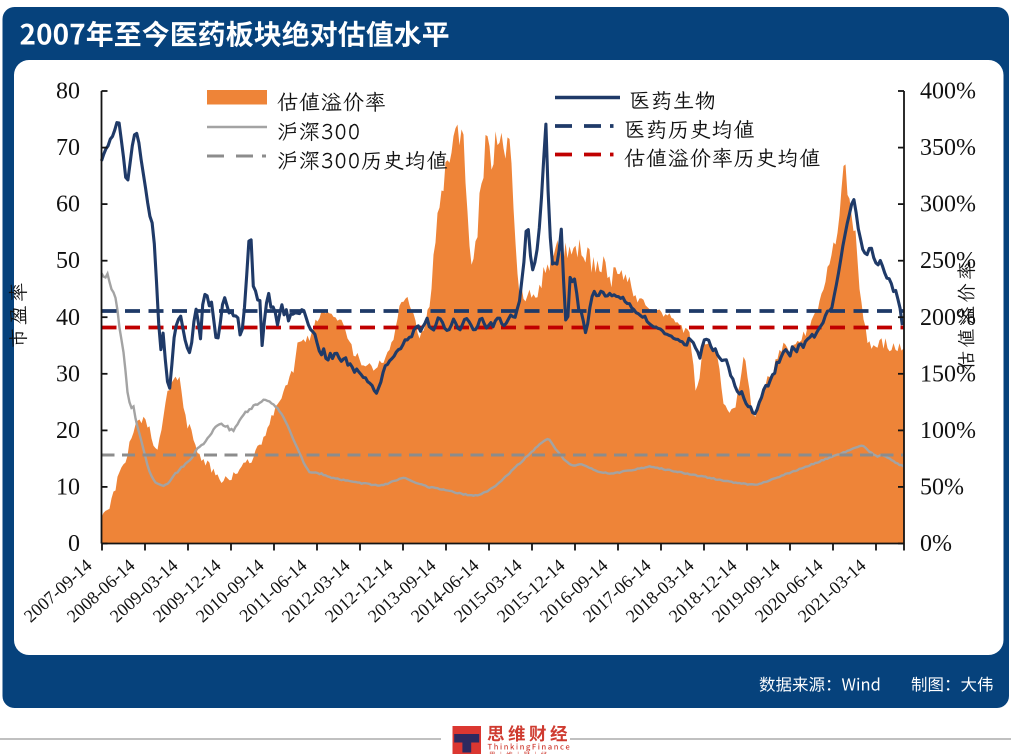 Image resolution: width=1011 pixels, height=754 pixels. What do you see at coordinates (948, 148) in the screenshot?
I see `svg-text: 350%` at bounding box center [948, 148].